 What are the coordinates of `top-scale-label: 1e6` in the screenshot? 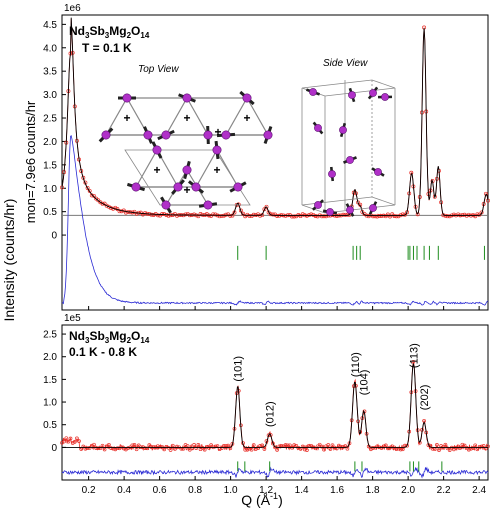 It's located at (72, 8).